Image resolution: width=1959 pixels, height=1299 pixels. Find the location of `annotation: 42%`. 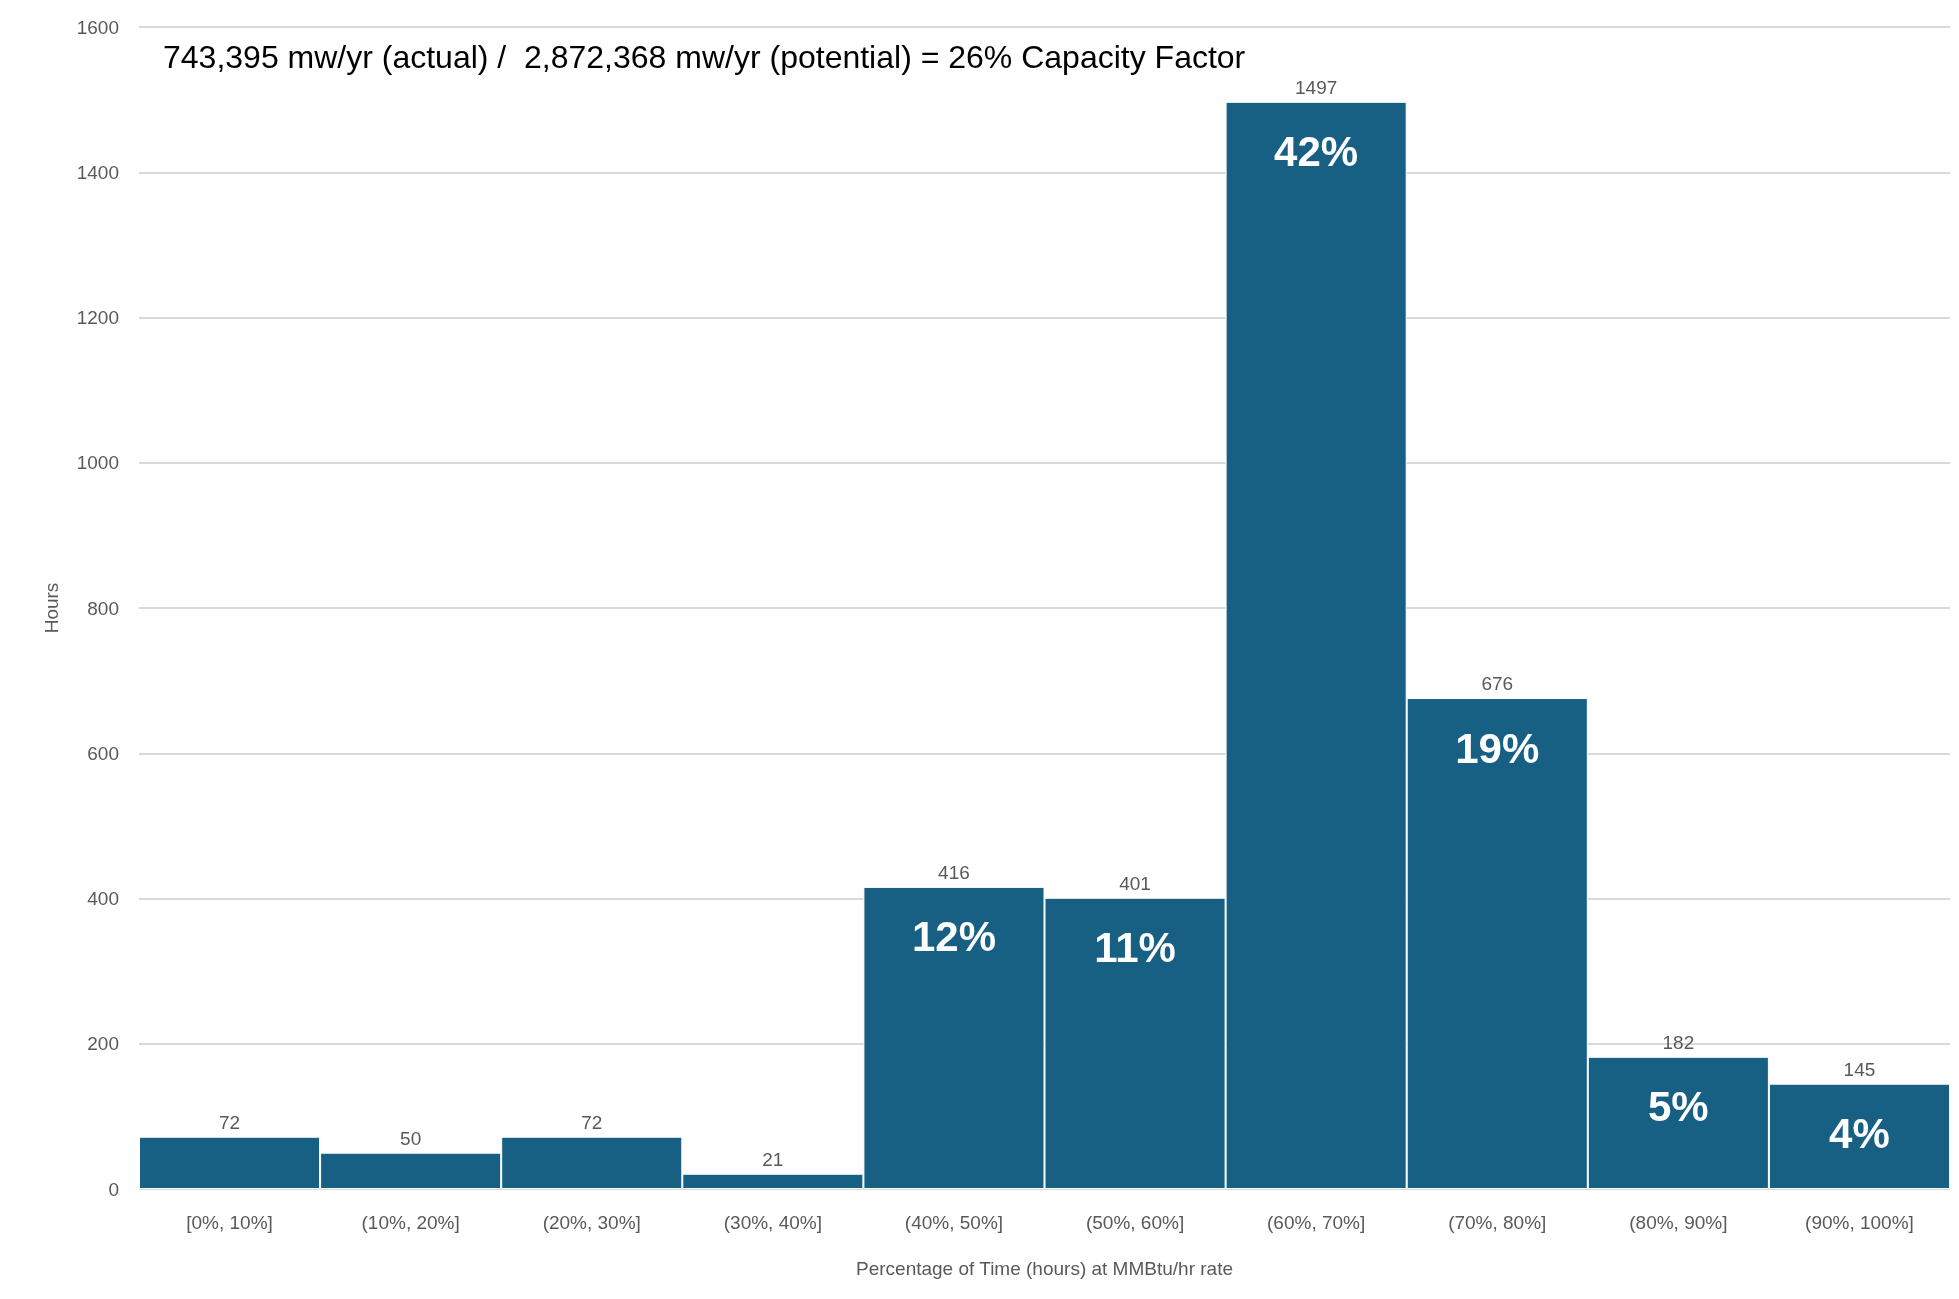

annotation: 42% is located at coordinates (1316, 152).